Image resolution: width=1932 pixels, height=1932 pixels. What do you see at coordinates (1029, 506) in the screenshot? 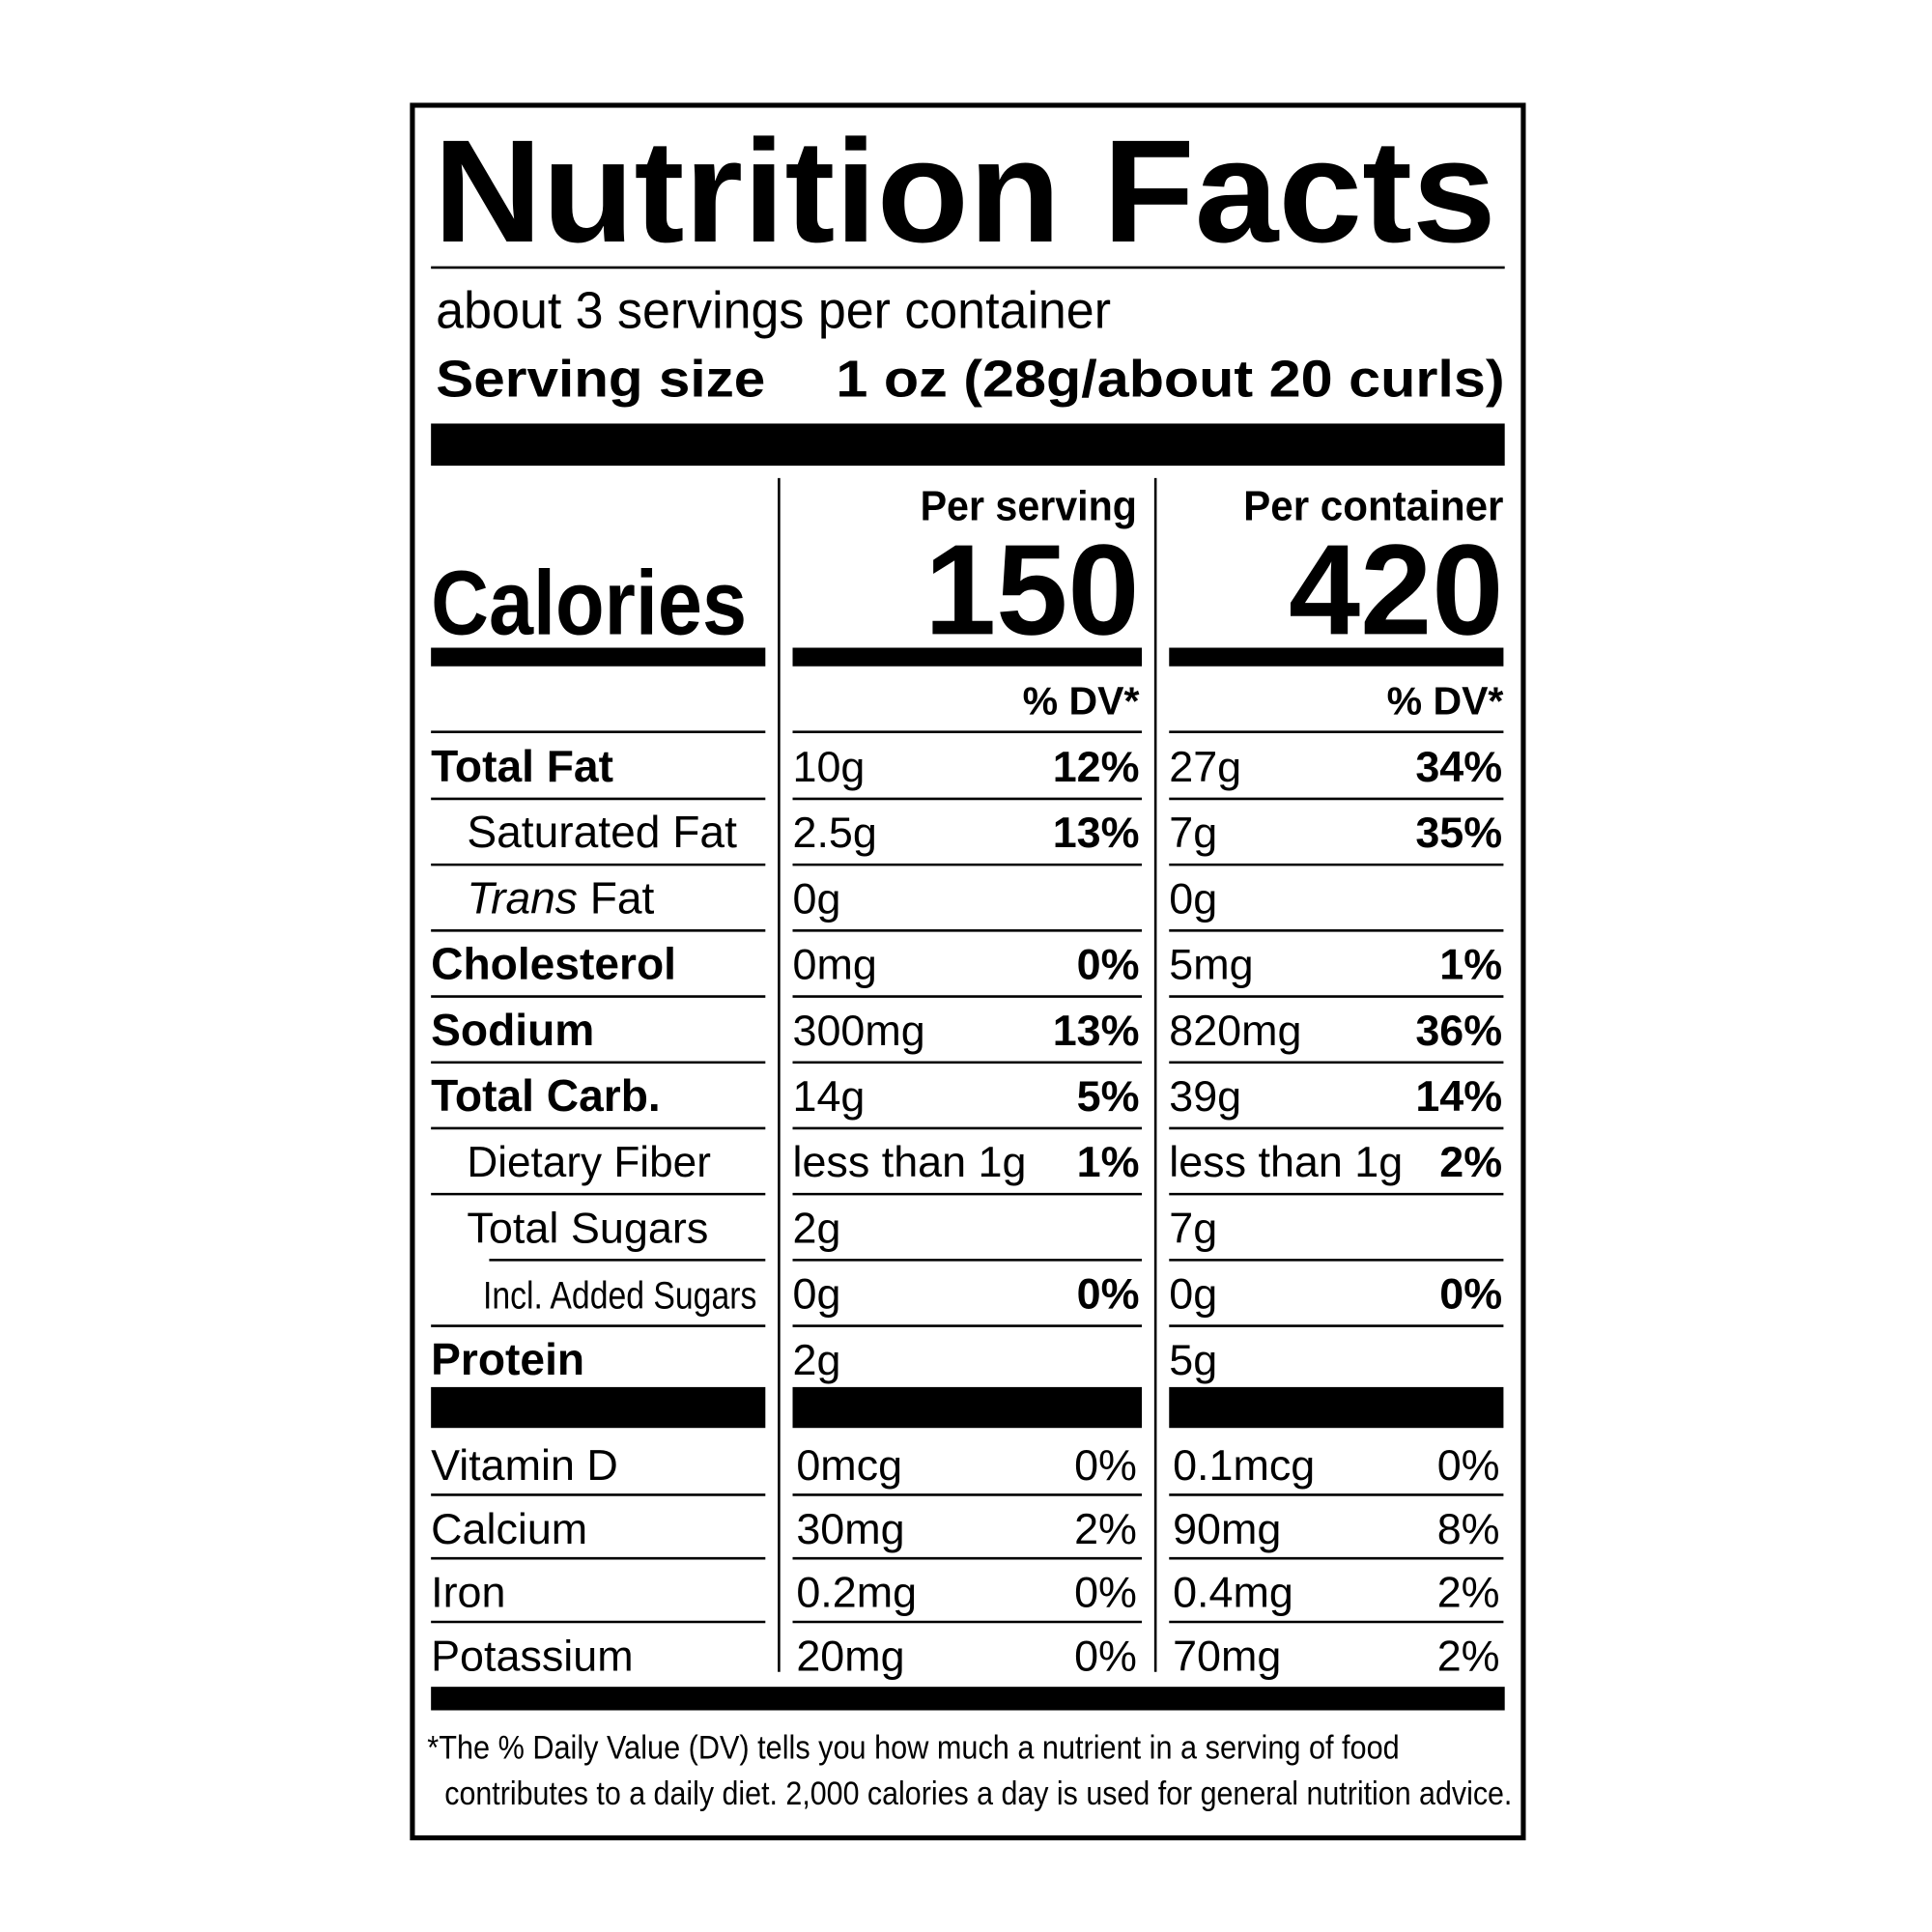
I see `column-header: Per serving` at bounding box center [1029, 506].